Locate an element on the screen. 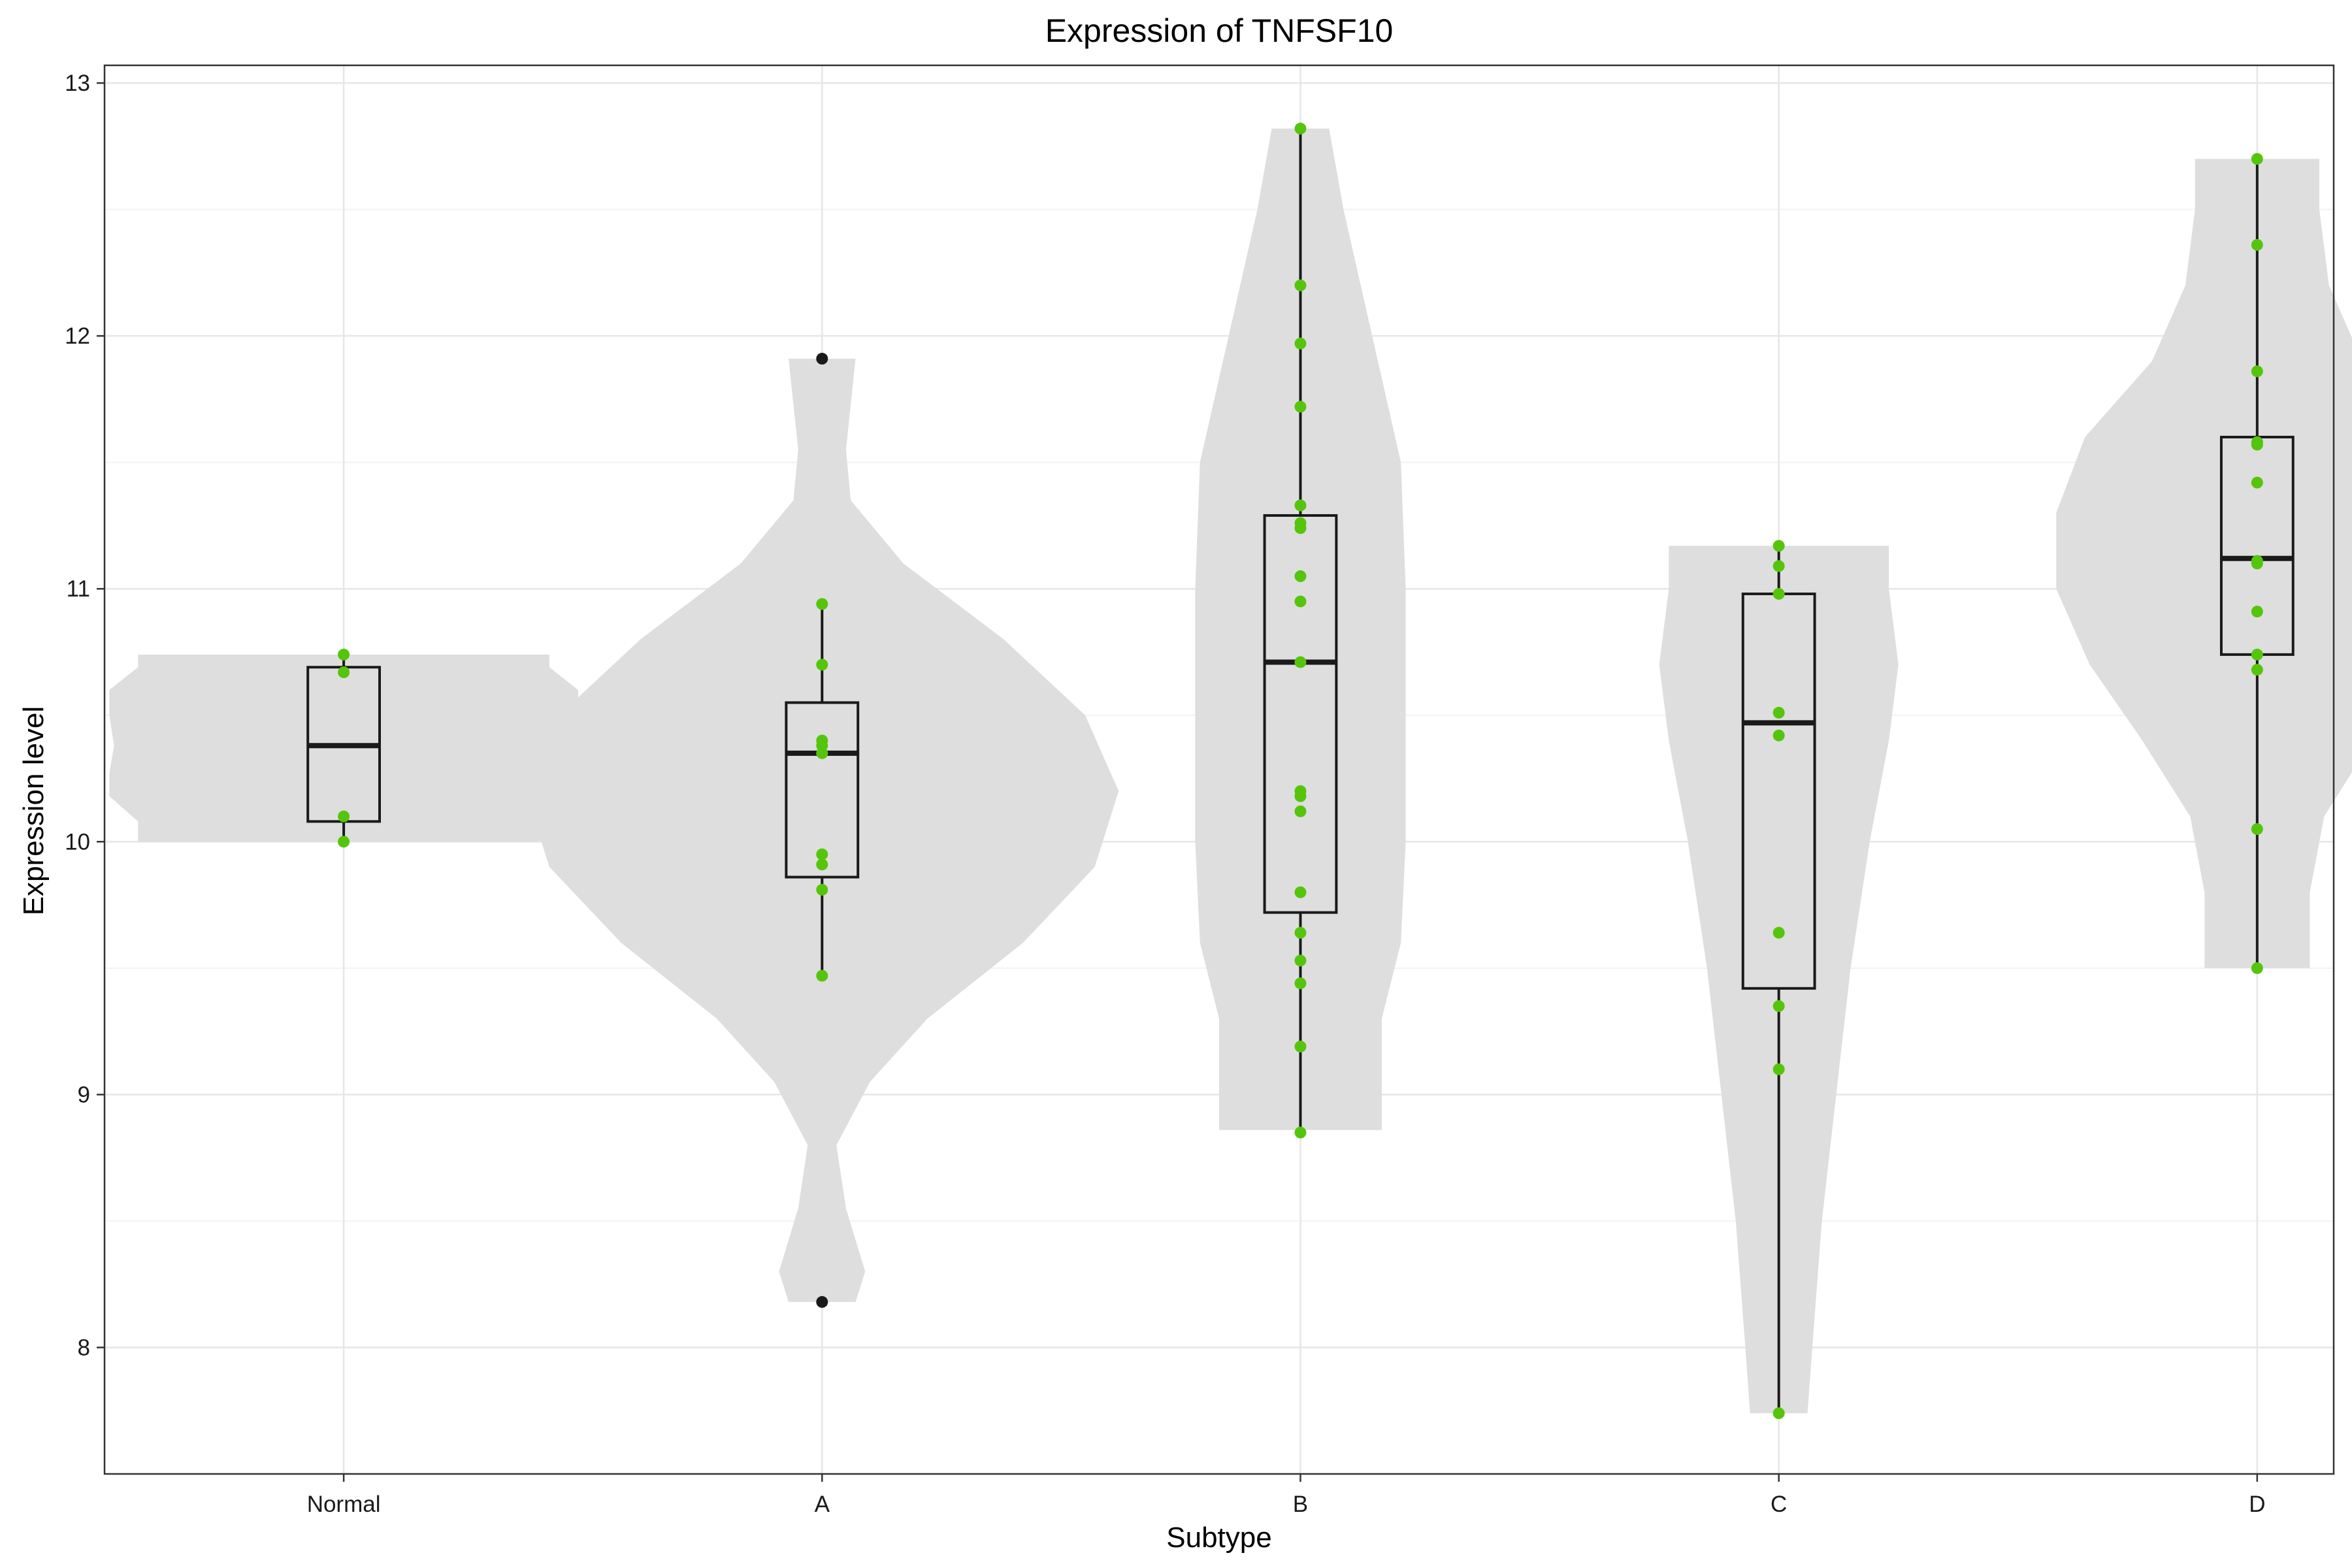  y-axis-label: Expression level is located at coordinates (34, 810).